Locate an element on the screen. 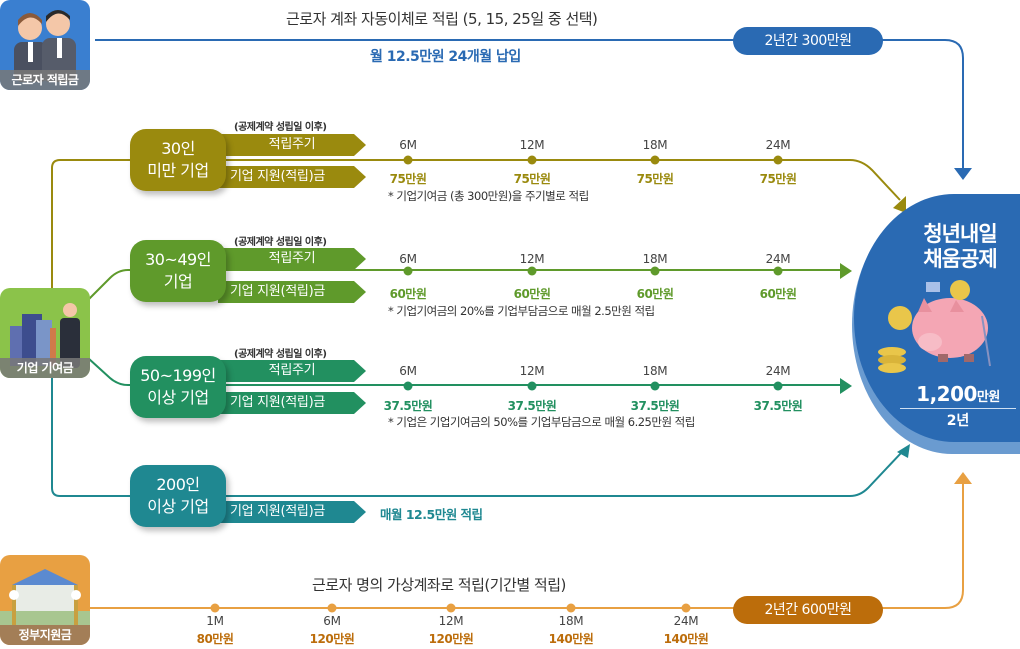 The height and width of the screenshot is (649, 1020). company-tile-label: 기업 기여금 is located at coordinates (45, 368).